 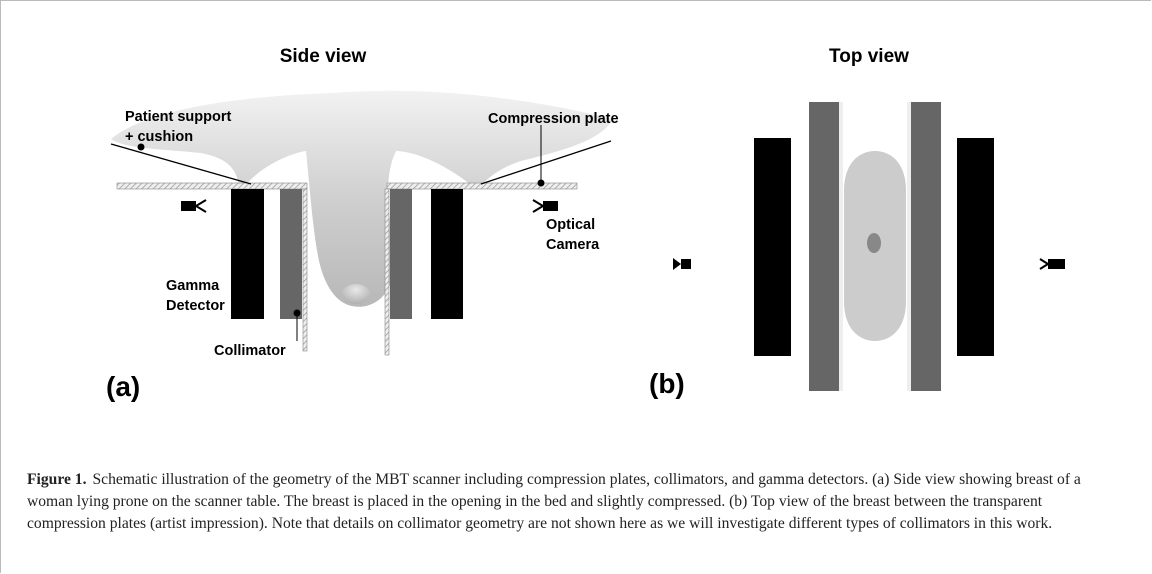 What do you see at coordinates (178, 117) in the screenshot?
I see `annotation: Patient support` at bounding box center [178, 117].